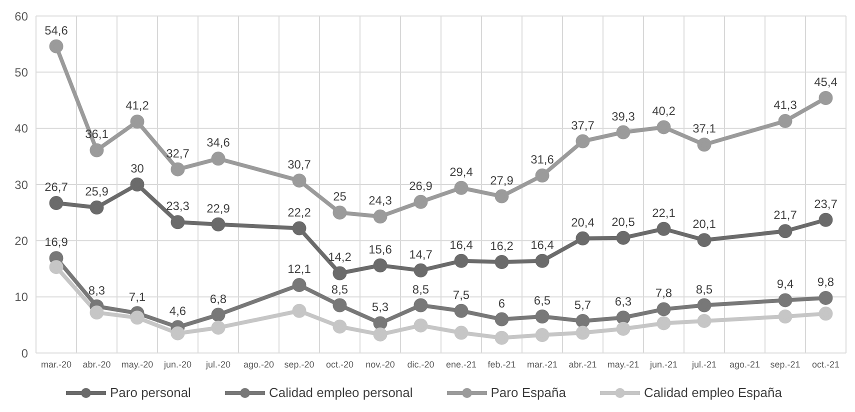 The width and height of the screenshot is (855, 412). I want to click on x-tick-label: jun.-20, so click(177, 364).